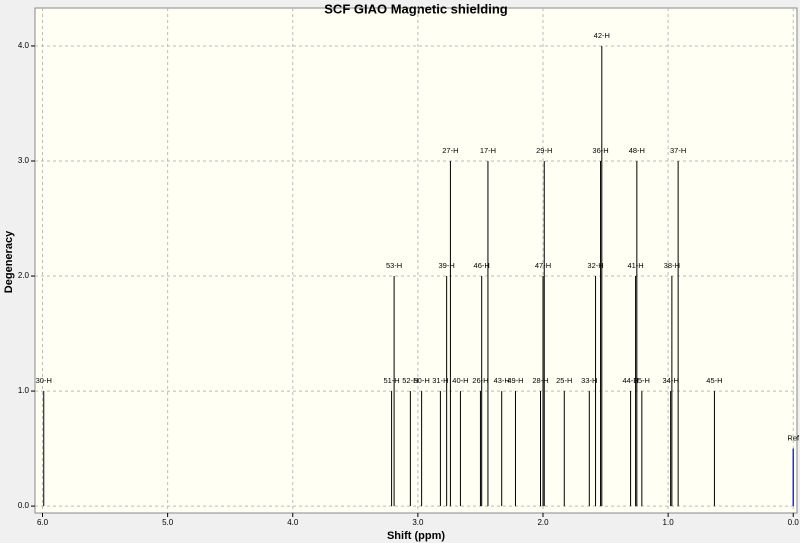  I want to click on peak-label: 27-H, so click(450, 150).